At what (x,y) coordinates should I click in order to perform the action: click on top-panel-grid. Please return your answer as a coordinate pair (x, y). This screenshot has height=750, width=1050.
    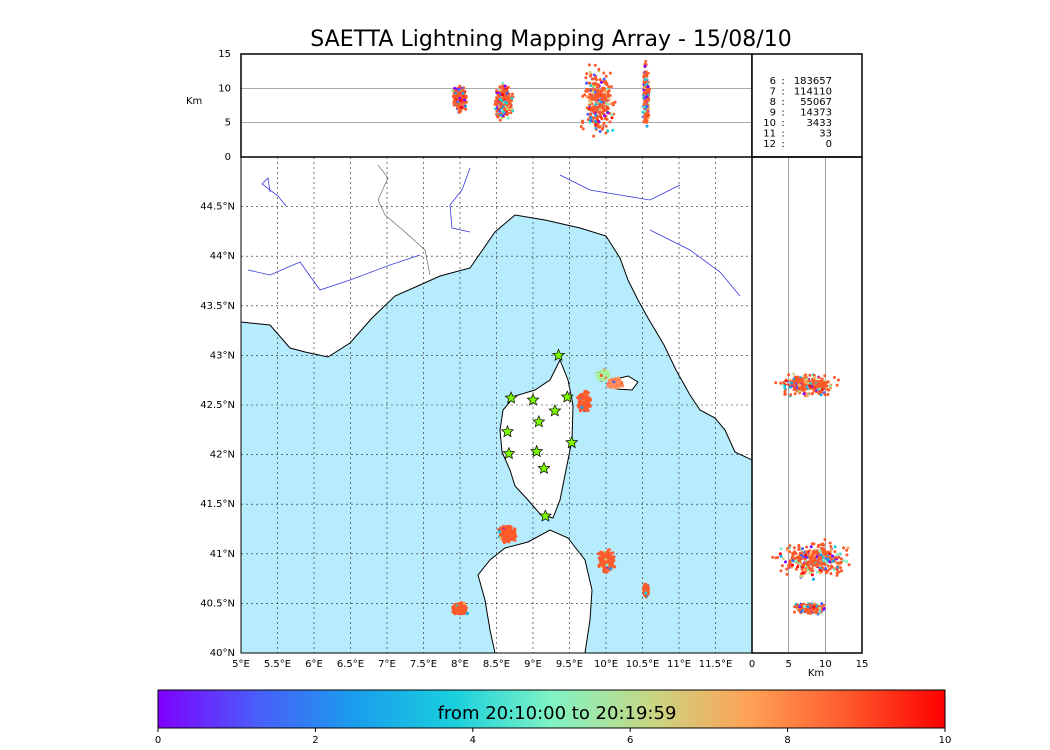
    Looking at the image, I should click on (496, 105).